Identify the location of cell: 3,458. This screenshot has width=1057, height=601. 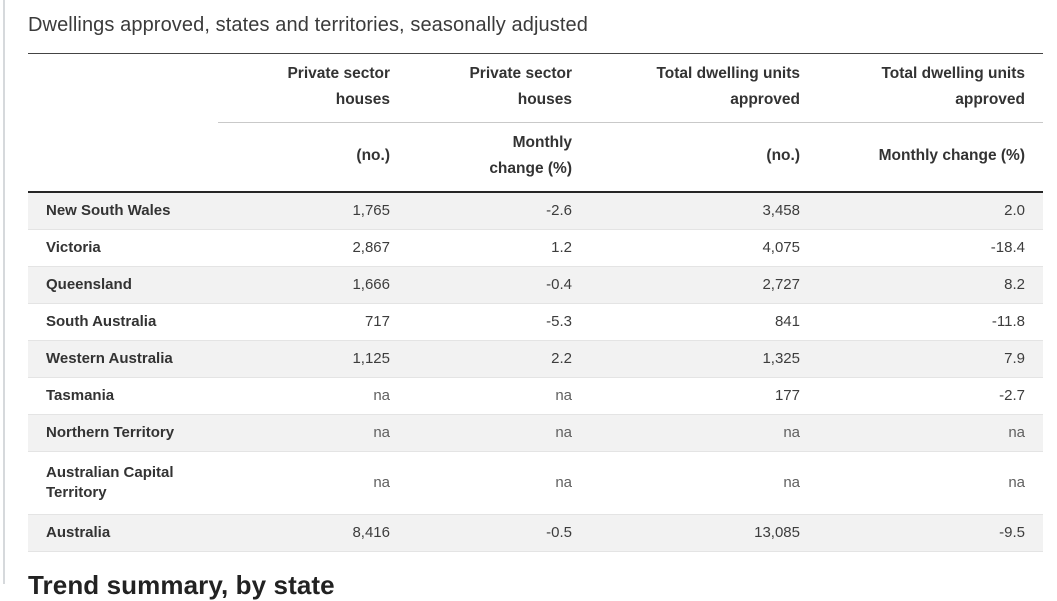
(704, 211).